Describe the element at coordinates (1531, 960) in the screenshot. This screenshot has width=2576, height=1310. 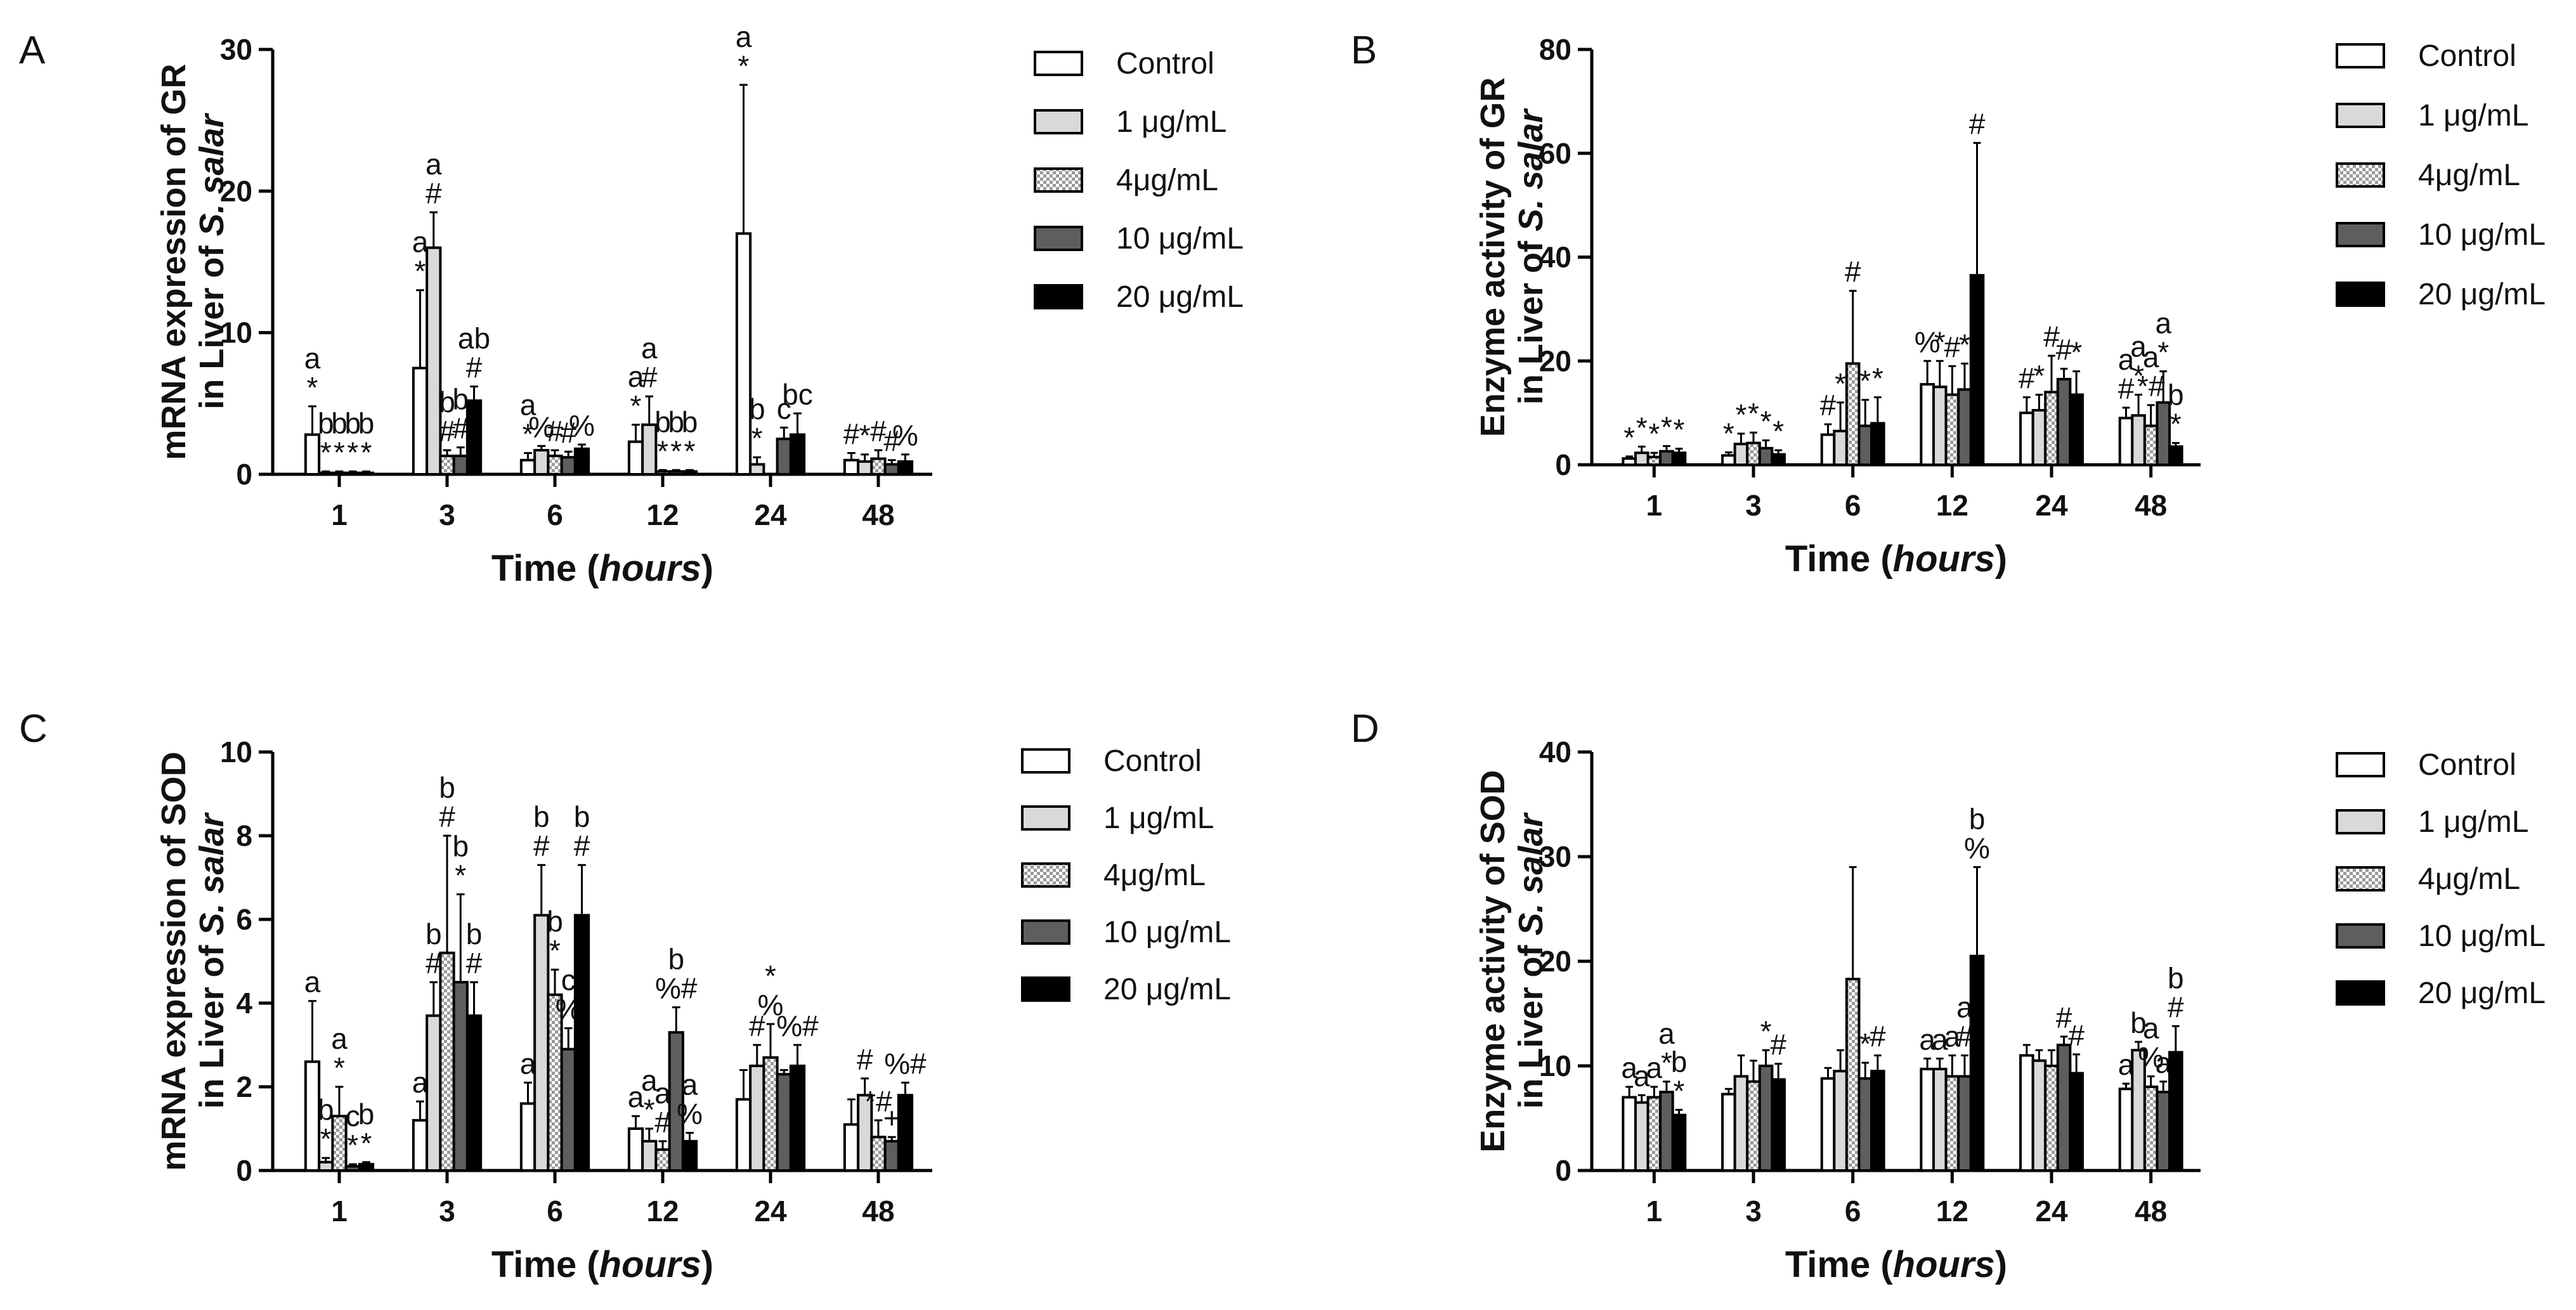
I see `y-axis-title-line2-d: in Liver of S. salar` at that location.